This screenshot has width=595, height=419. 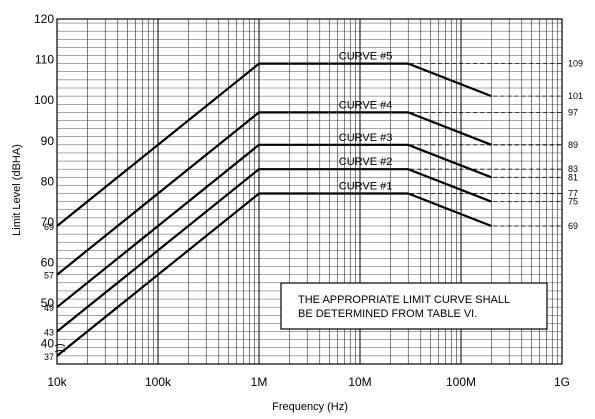 What do you see at coordinates (48, 344) in the screenshot?
I see `y-tick-label: 40` at bounding box center [48, 344].